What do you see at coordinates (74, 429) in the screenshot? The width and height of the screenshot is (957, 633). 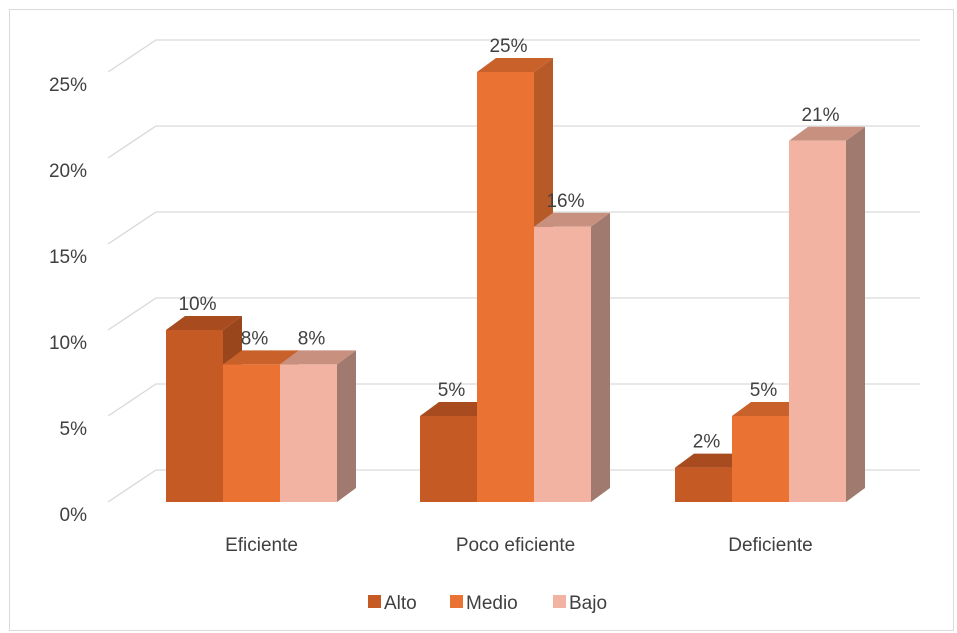 I see `y-tick-label: 5%` at bounding box center [74, 429].